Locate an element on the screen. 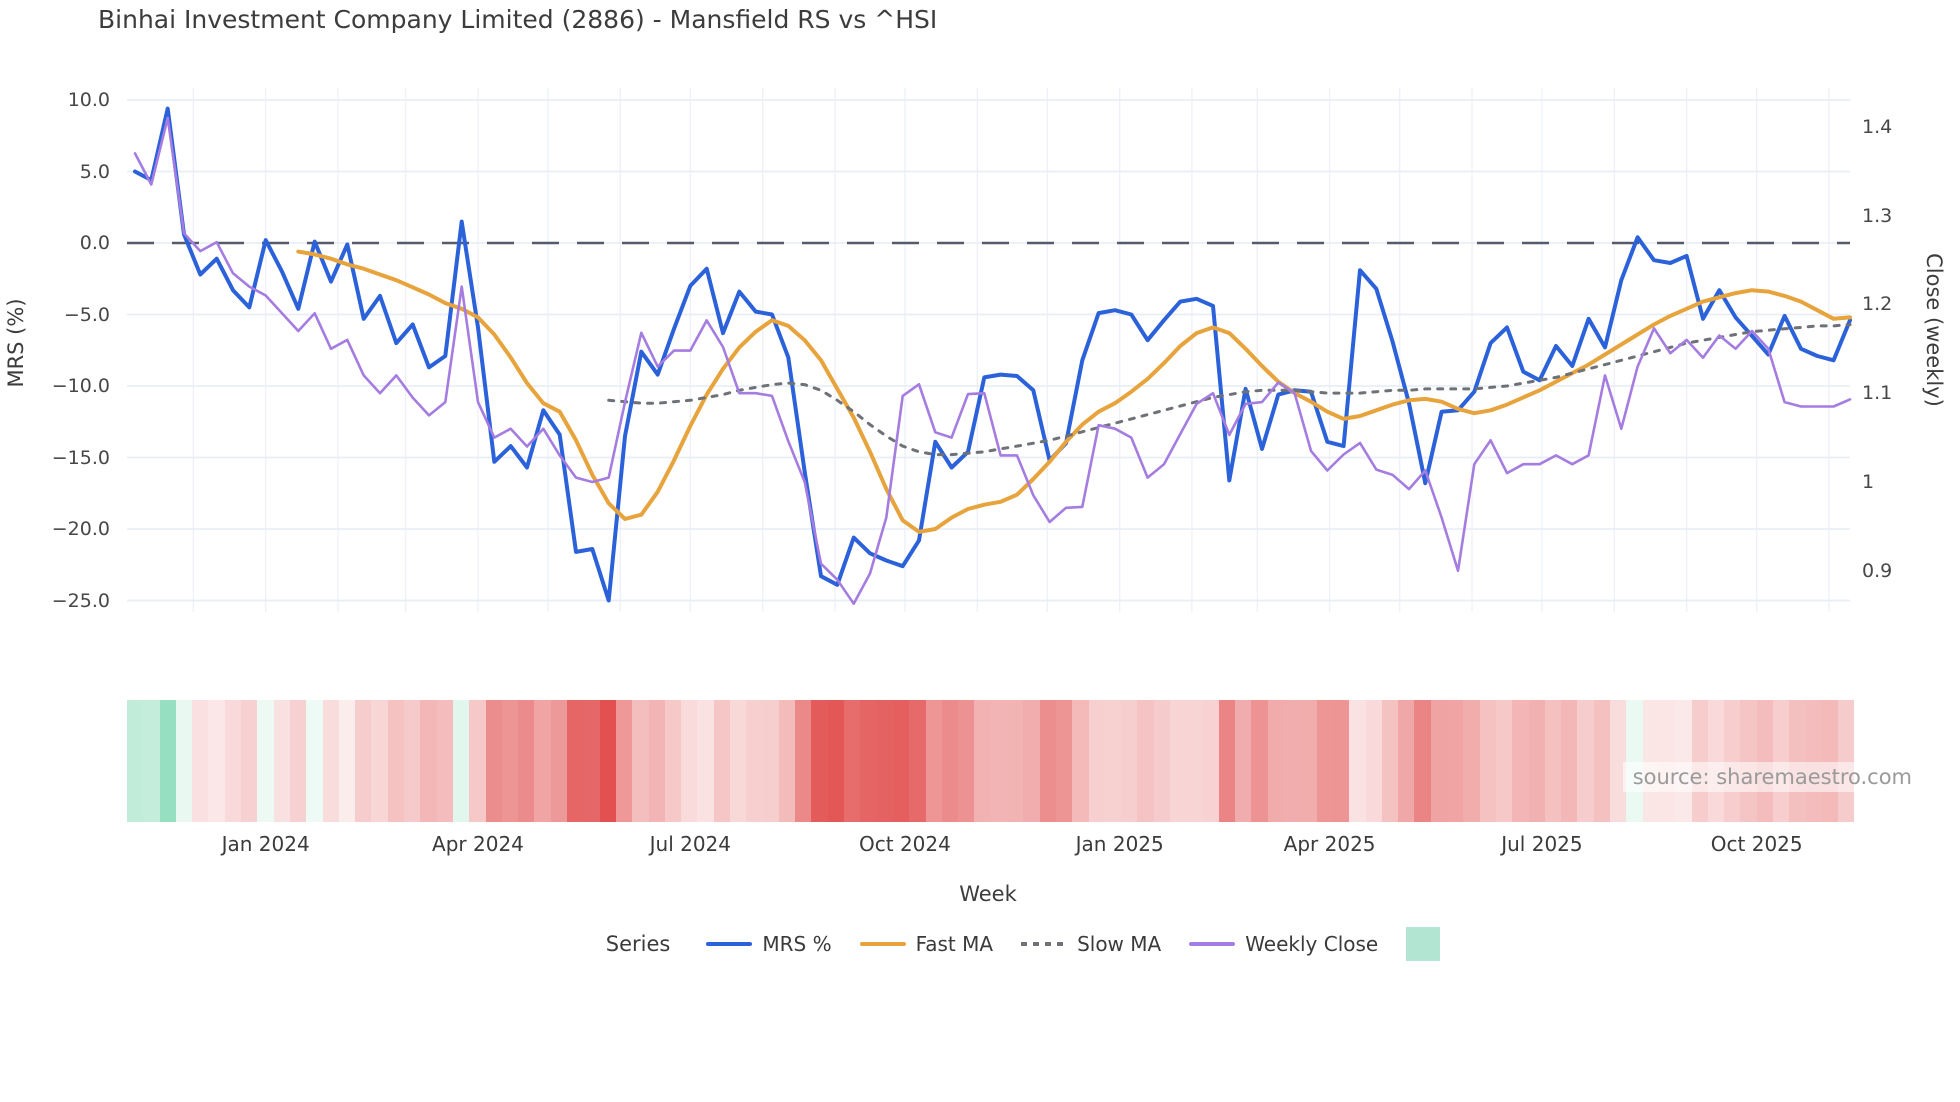 Image resolution: width=1960 pixels, height=1102 pixels. legend-label: Slow MA is located at coordinates (1119, 944).